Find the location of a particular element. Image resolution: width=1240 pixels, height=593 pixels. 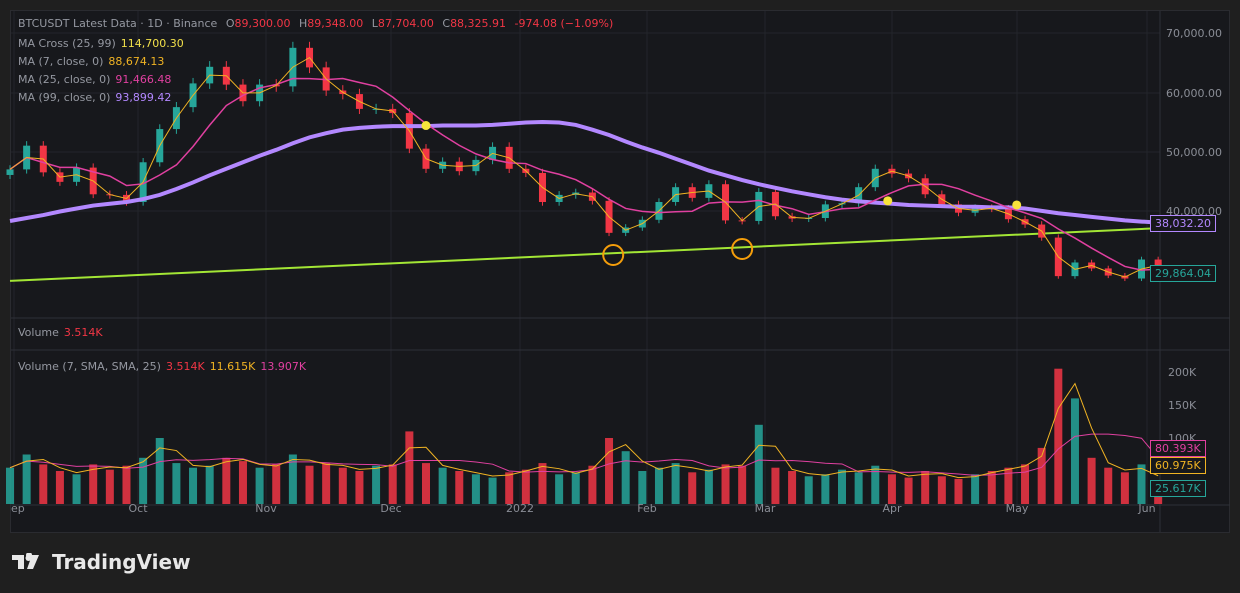

time-tick: Mar is located at coordinates (765, 508).